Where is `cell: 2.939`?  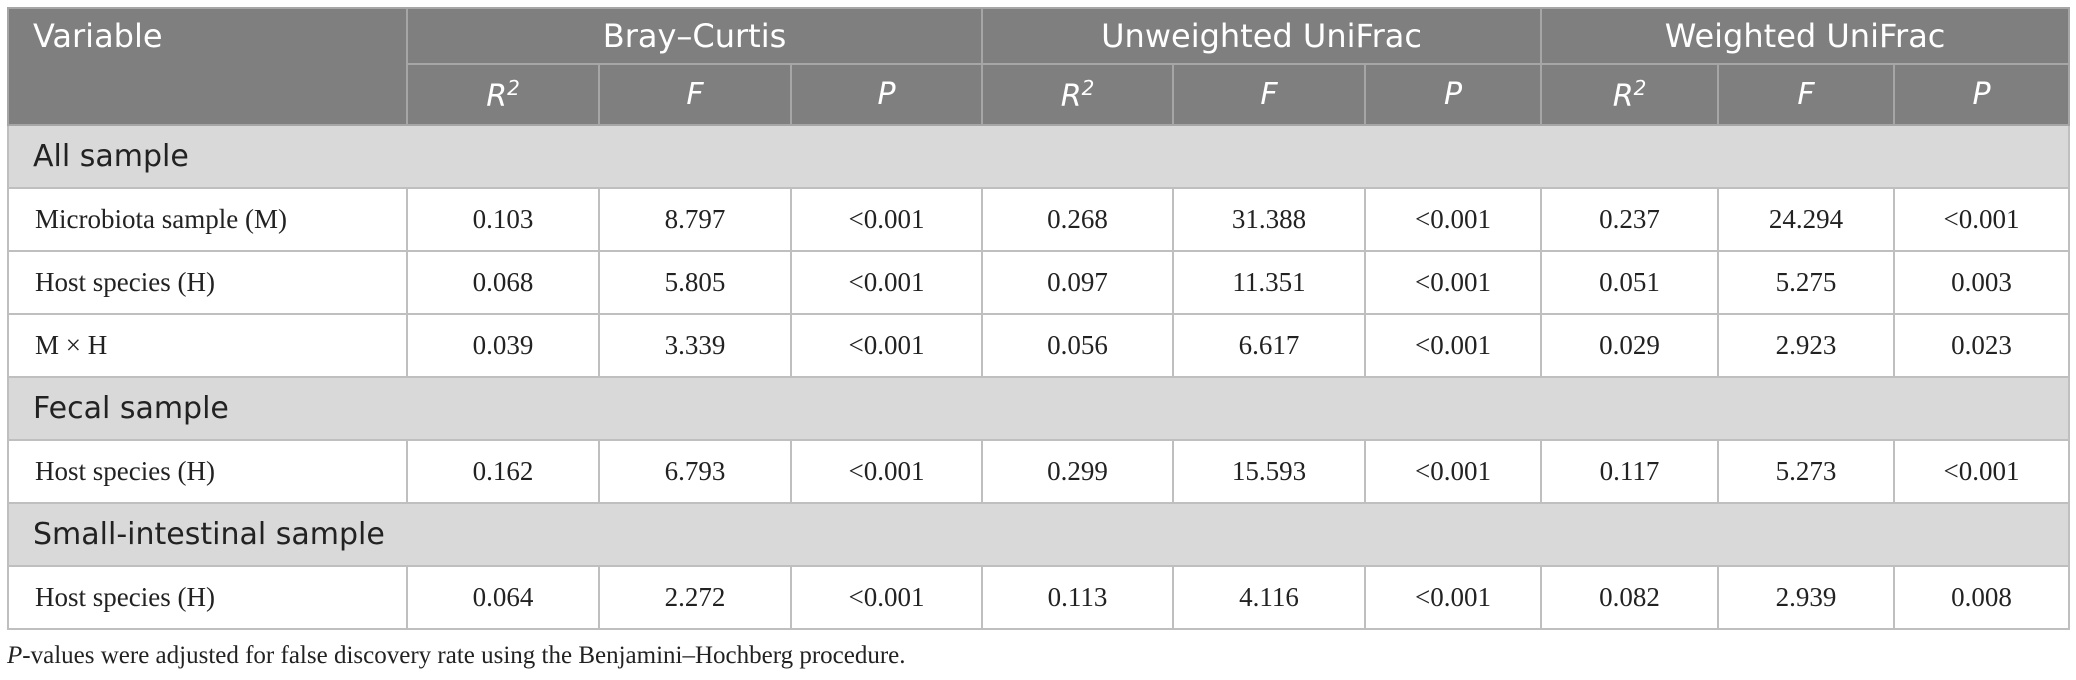
cell: 2.939 is located at coordinates (1806, 597).